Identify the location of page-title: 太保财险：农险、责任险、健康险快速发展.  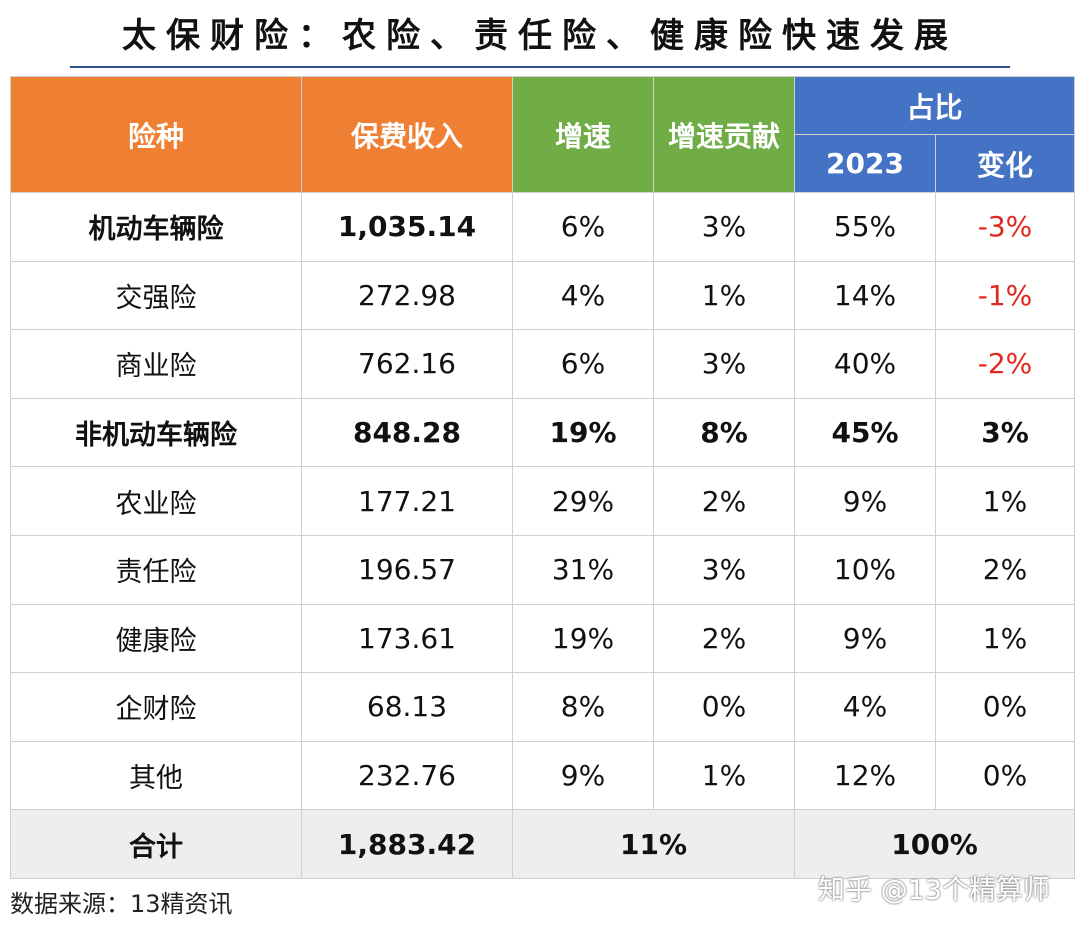
(540, 36).